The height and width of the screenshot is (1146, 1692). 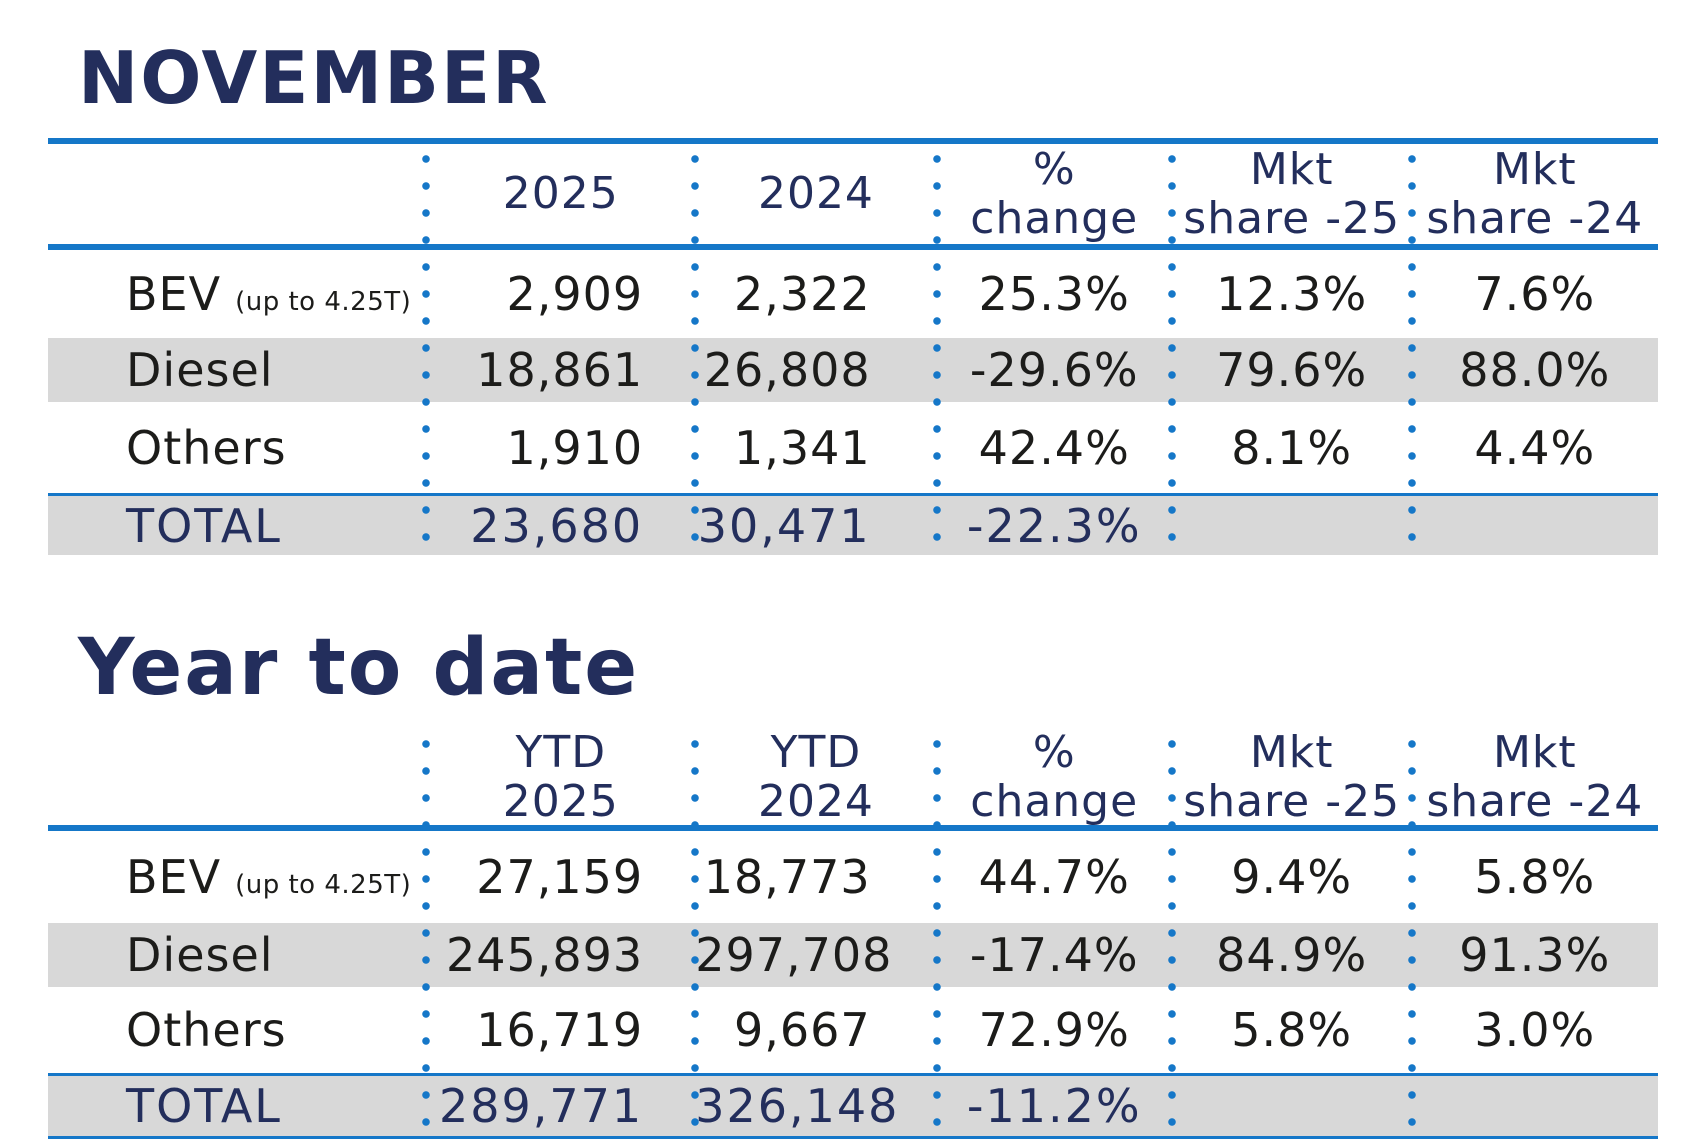 I want to click on november-total-rule, so click(x=853, y=494).